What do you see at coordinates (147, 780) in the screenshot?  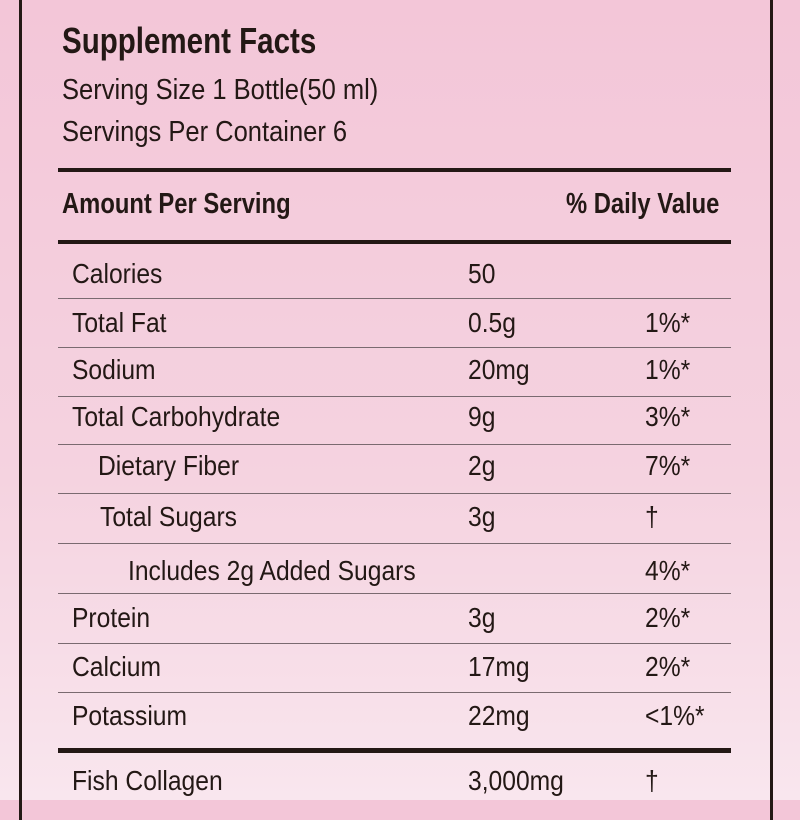 I see `nutrient-name: Fish Collagen` at bounding box center [147, 780].